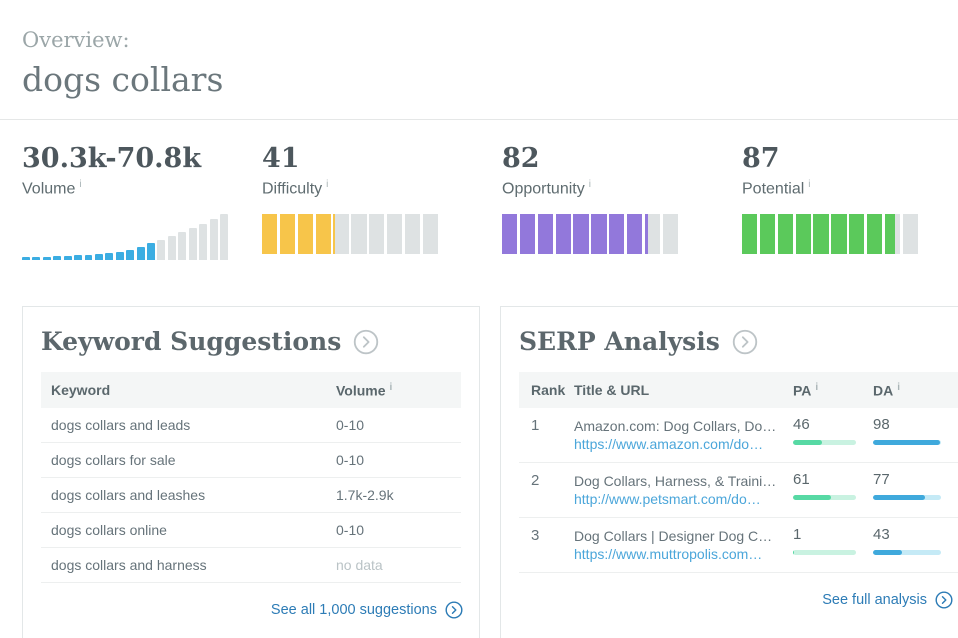  I want to click on da-column-header: DA i, so click(887, 390).